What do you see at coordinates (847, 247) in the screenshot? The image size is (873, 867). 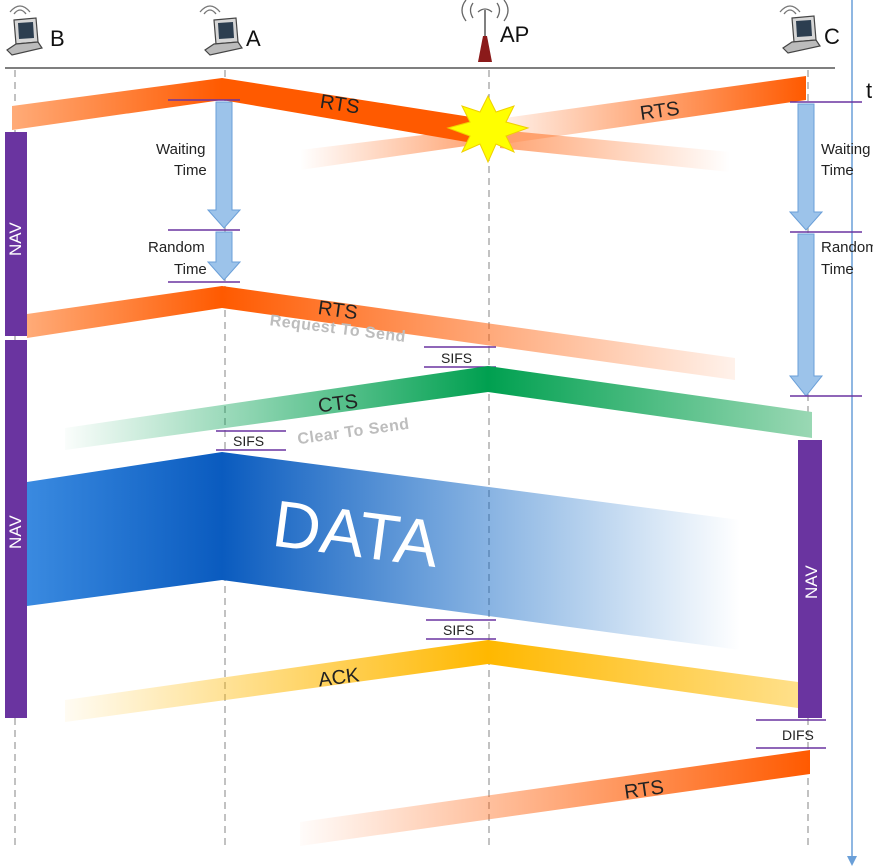 I see `random-label-c-line1: Random` at bounding box center [847, 247].